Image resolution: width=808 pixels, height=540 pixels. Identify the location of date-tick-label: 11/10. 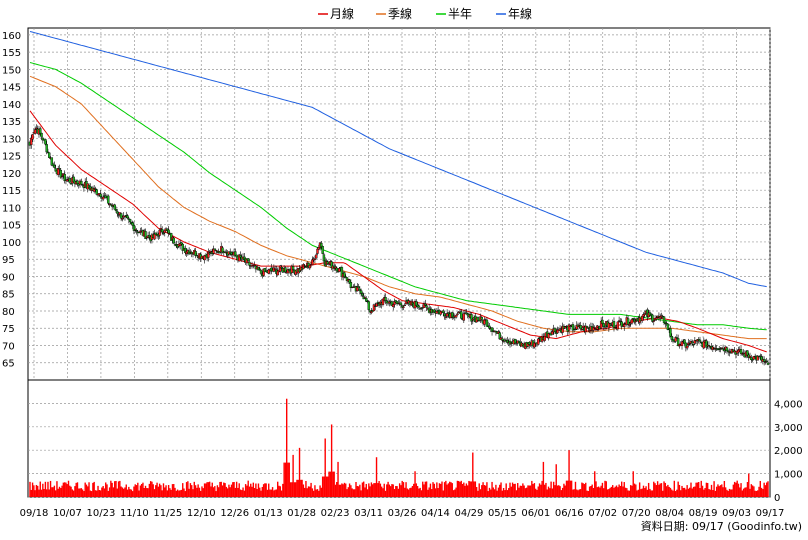
(134, 513).